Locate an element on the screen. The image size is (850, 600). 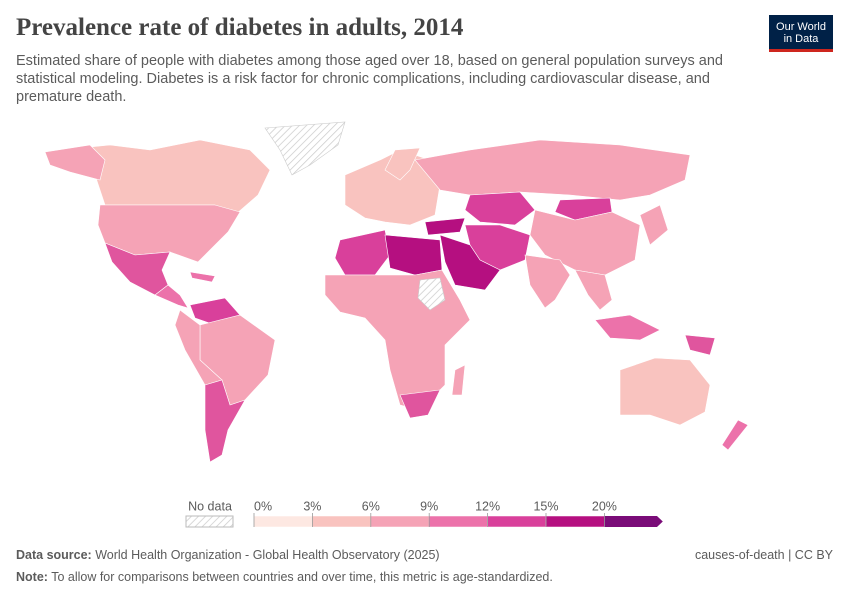
southeast-asia is located at coordinates (593, 290).